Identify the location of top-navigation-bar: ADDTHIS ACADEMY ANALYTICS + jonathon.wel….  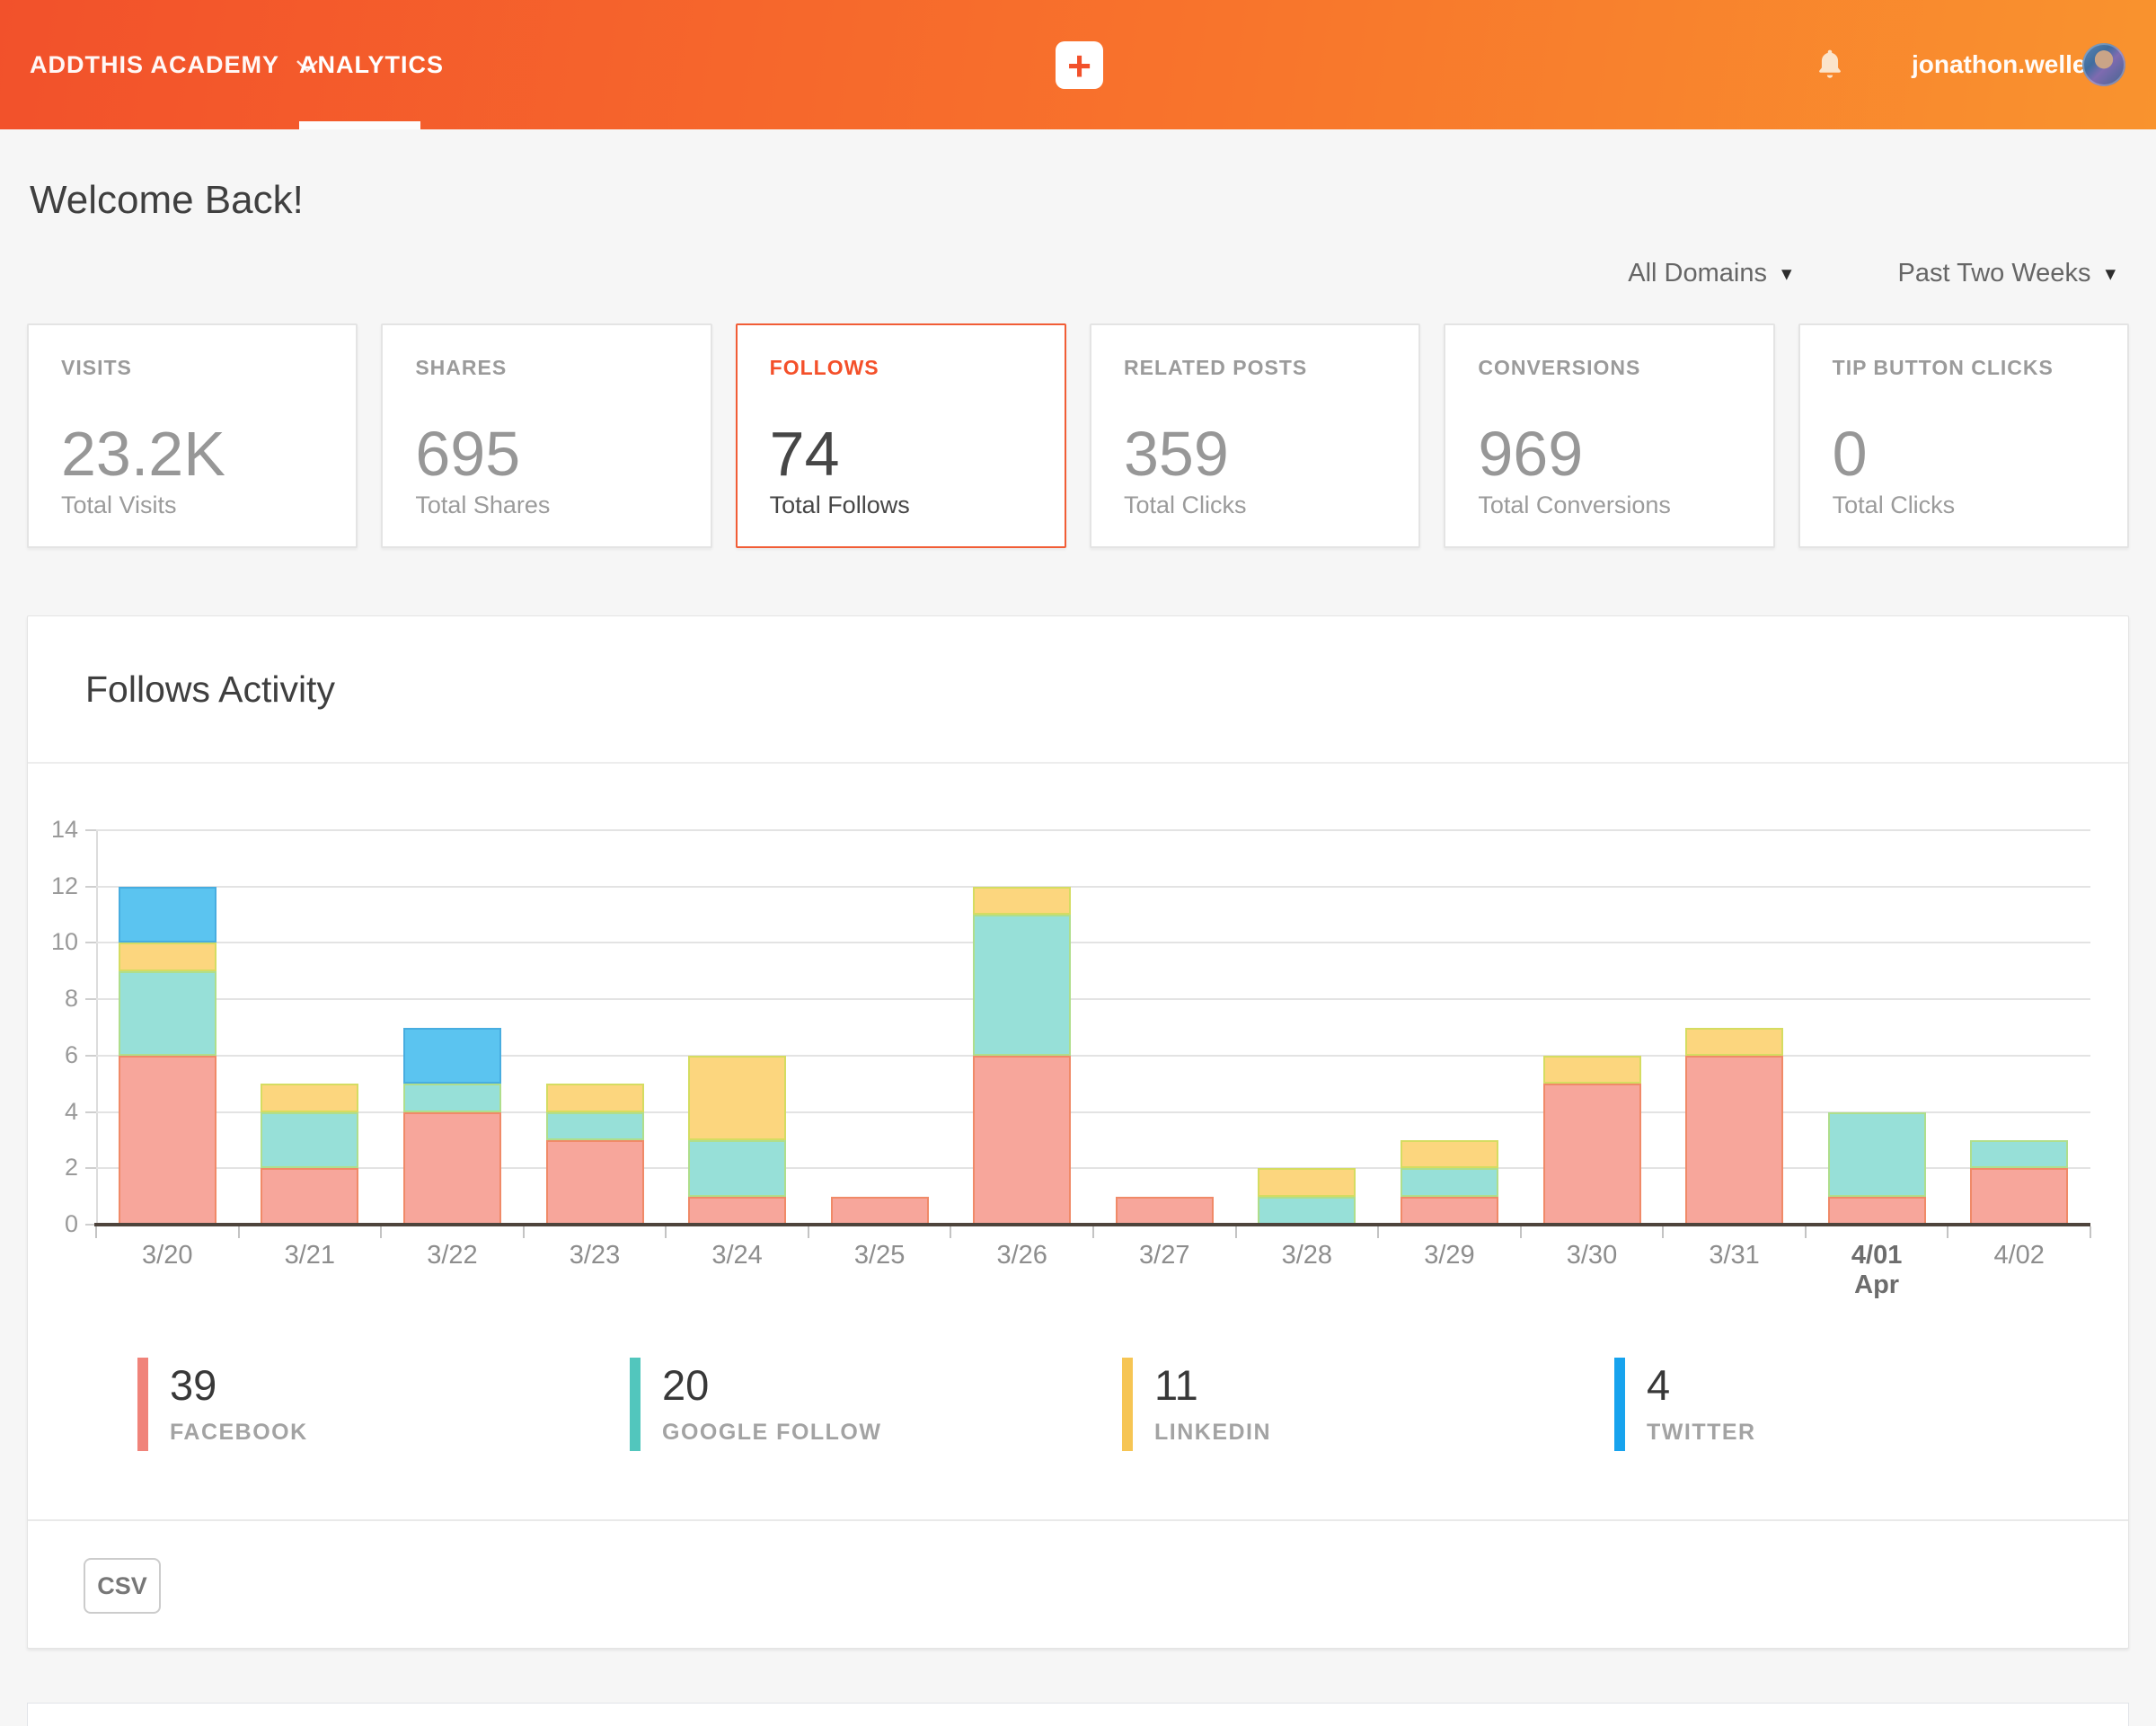
(1078, 64).